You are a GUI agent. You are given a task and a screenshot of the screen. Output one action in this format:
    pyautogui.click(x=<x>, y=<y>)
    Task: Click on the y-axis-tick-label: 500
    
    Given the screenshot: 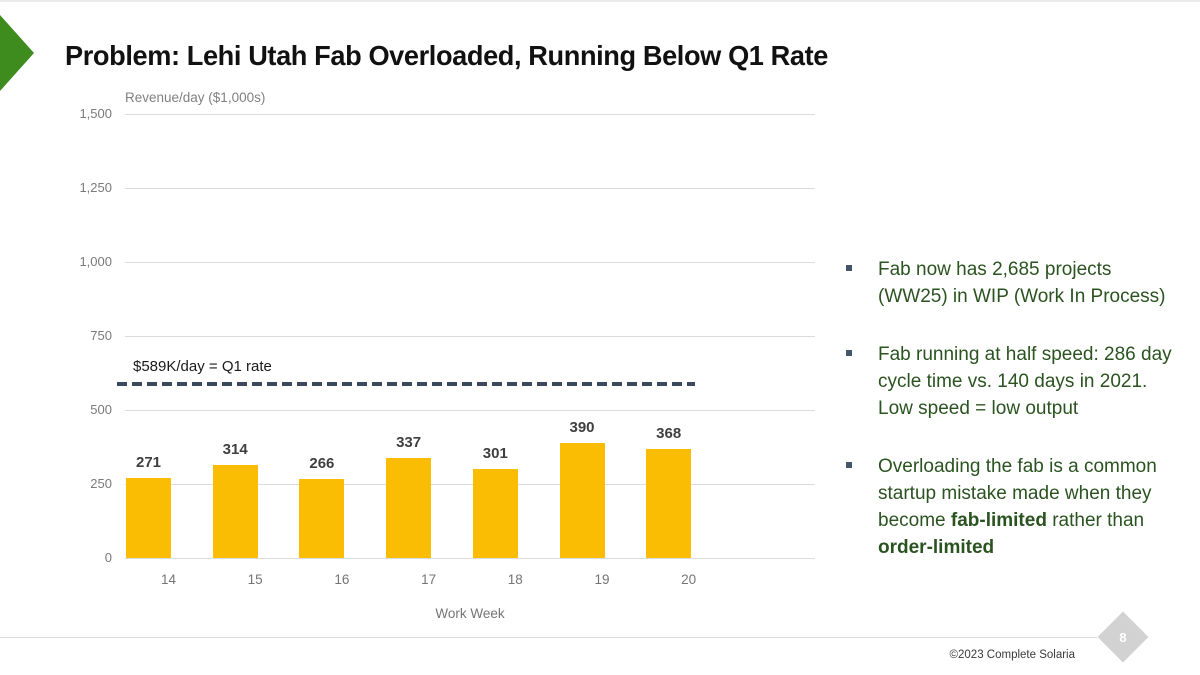 What is the action you would take?
    pyautogui.click(x=101, y=409)
    